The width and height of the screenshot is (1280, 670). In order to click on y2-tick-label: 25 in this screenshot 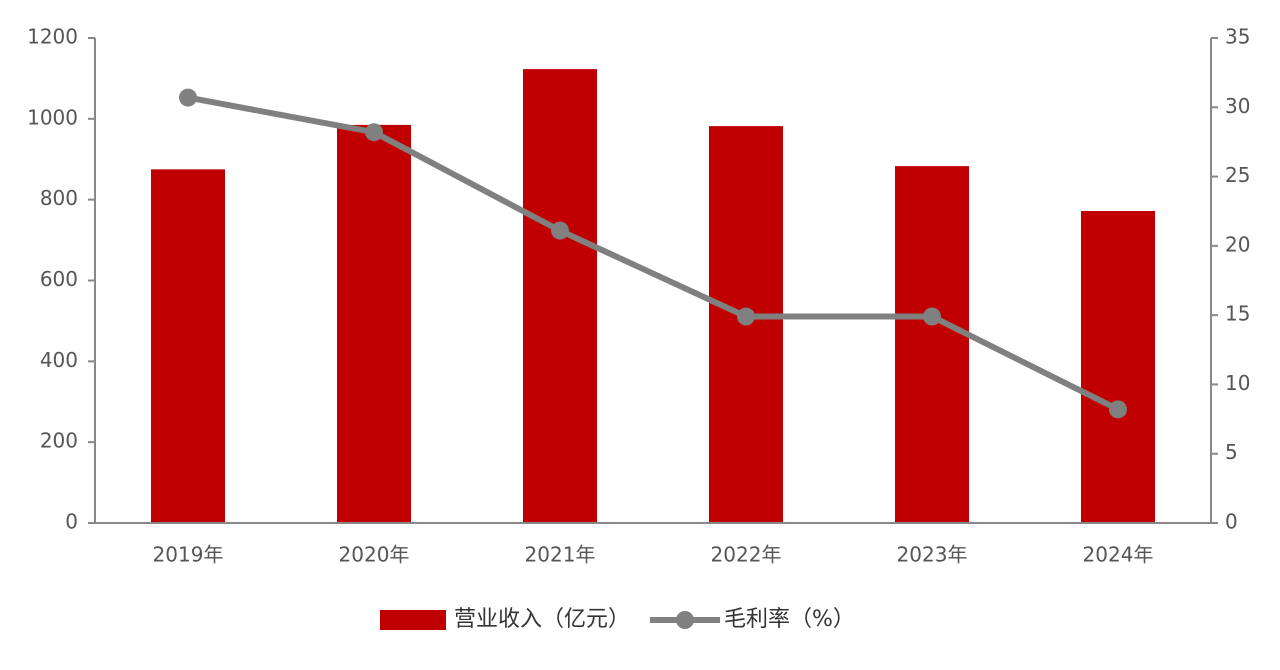, I will do `click(1237, 175)`.